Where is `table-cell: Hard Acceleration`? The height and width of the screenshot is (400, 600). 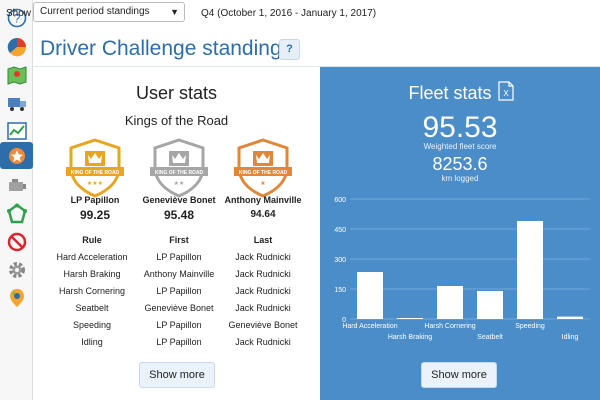
table-cell: Hard Acceleration is located at coordinates (92, 257).